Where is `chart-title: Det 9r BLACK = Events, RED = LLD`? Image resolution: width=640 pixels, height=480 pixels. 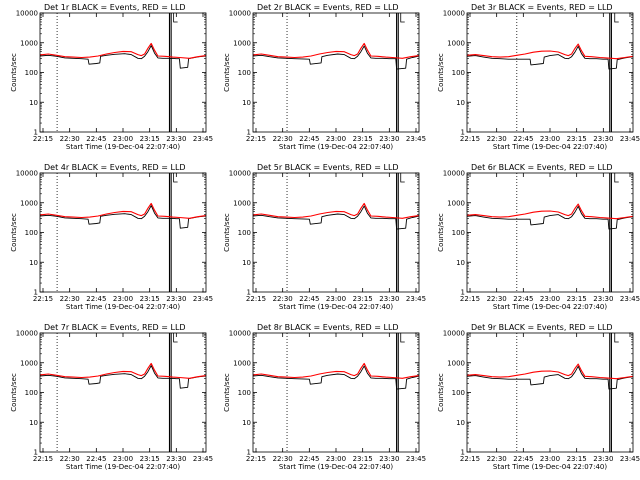 chart-title: Det 9r BLACK = Events, RED = LLD is located at coordinates (542, 327).